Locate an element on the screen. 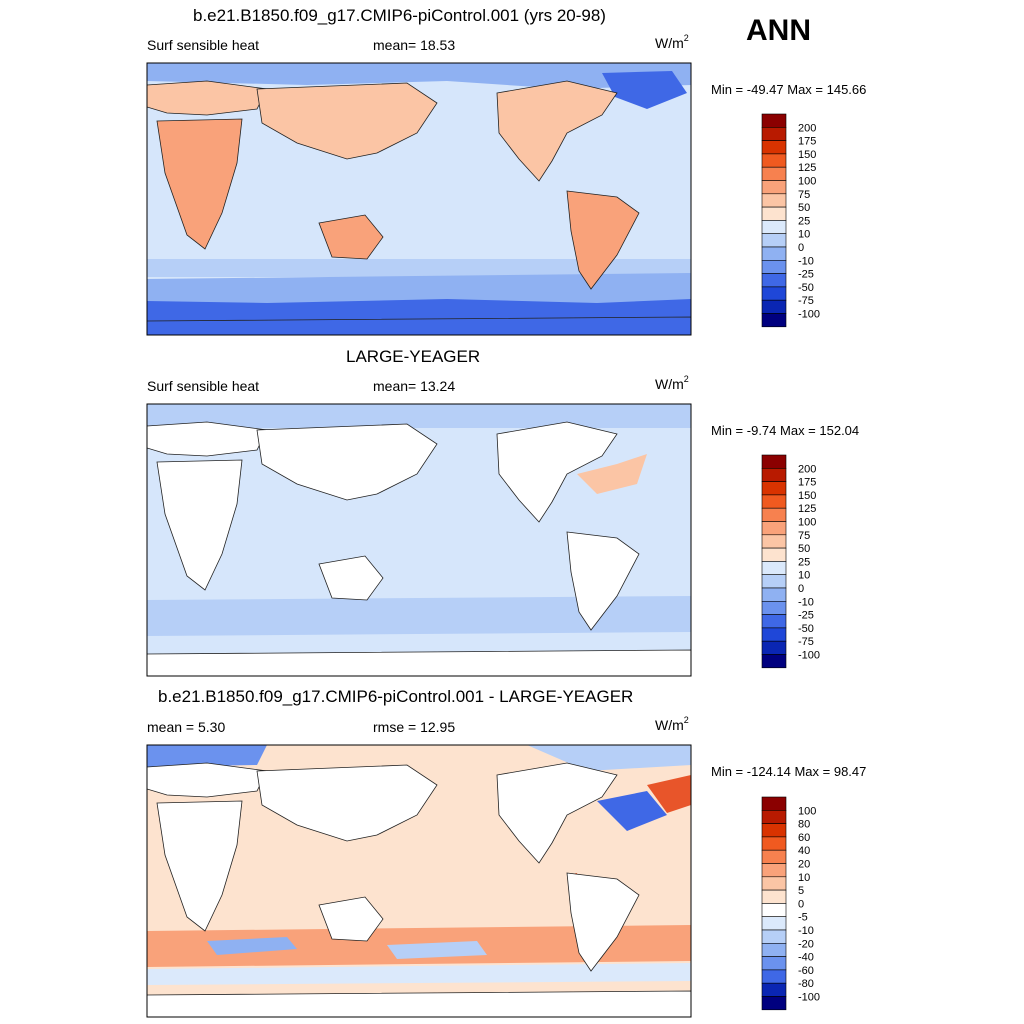  colorbar-tick-label: 25 is located at coordinates (804, 562).